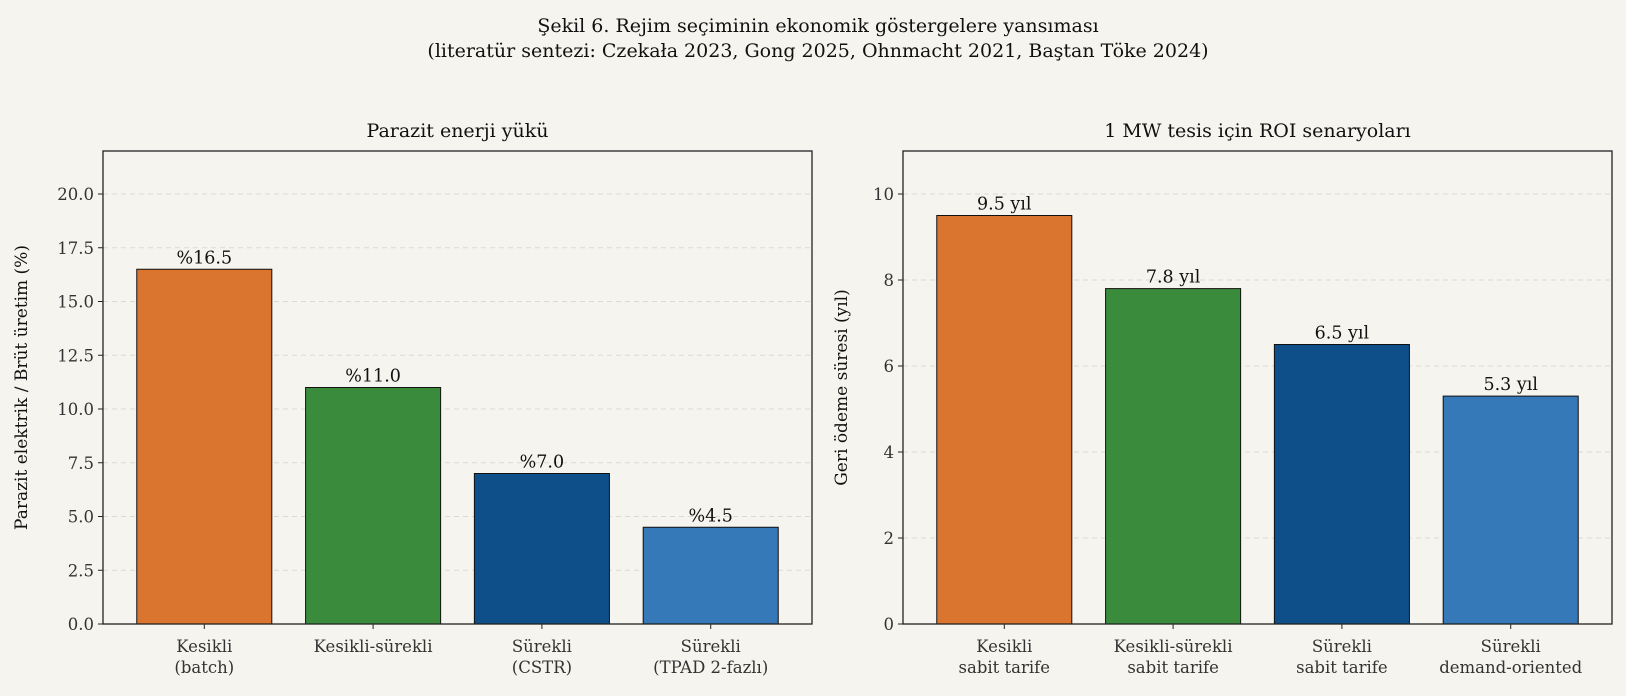 Image resolution: width=1626 pixels, height=696 pixels. What do you see at coordinates (889, 452) in the screenshot?
I see `y-tick-label: 4` at bounding box center [889, 452].